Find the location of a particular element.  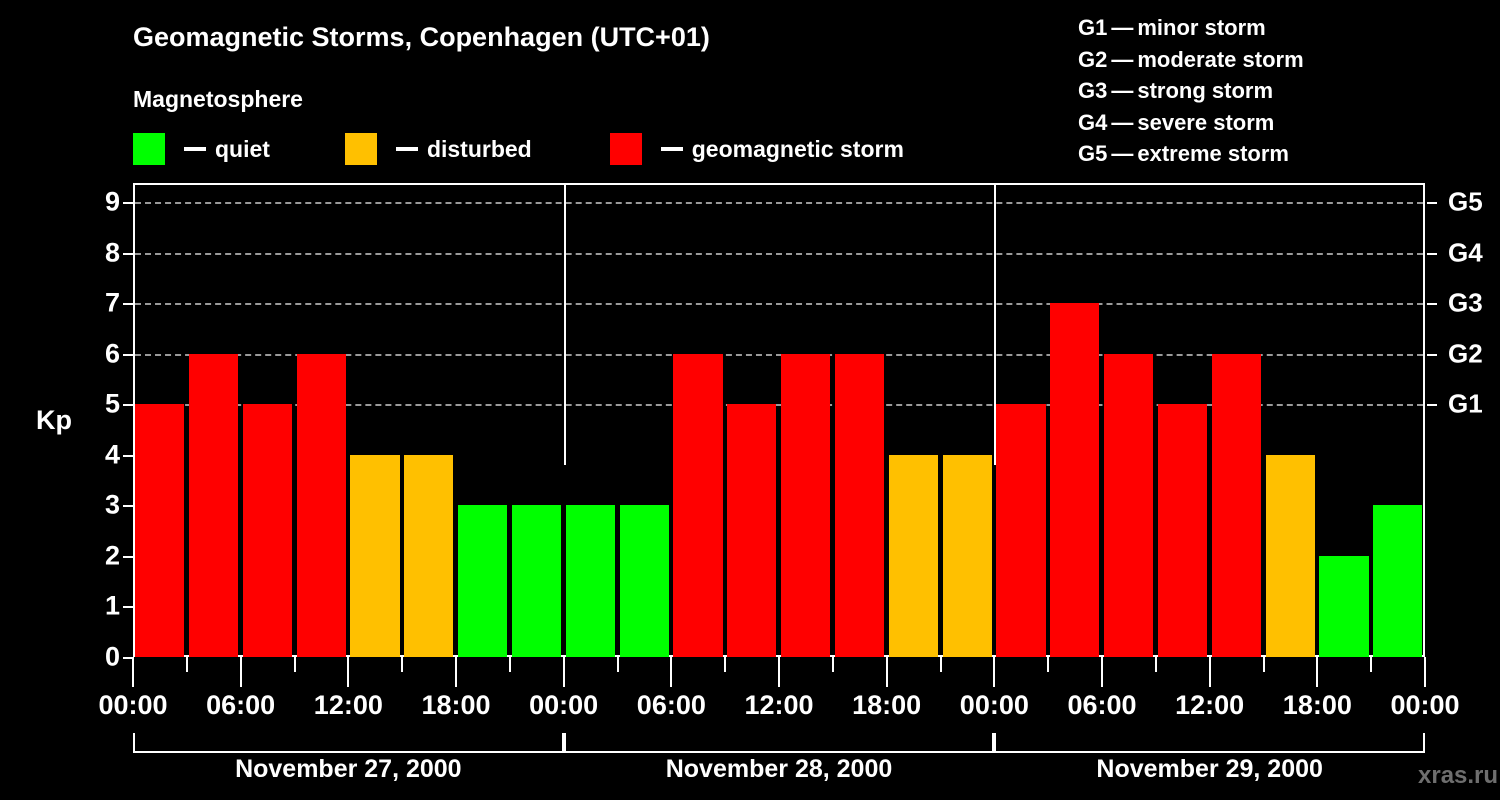

y-axis-title: Kp is located at coordinates (54, 420).